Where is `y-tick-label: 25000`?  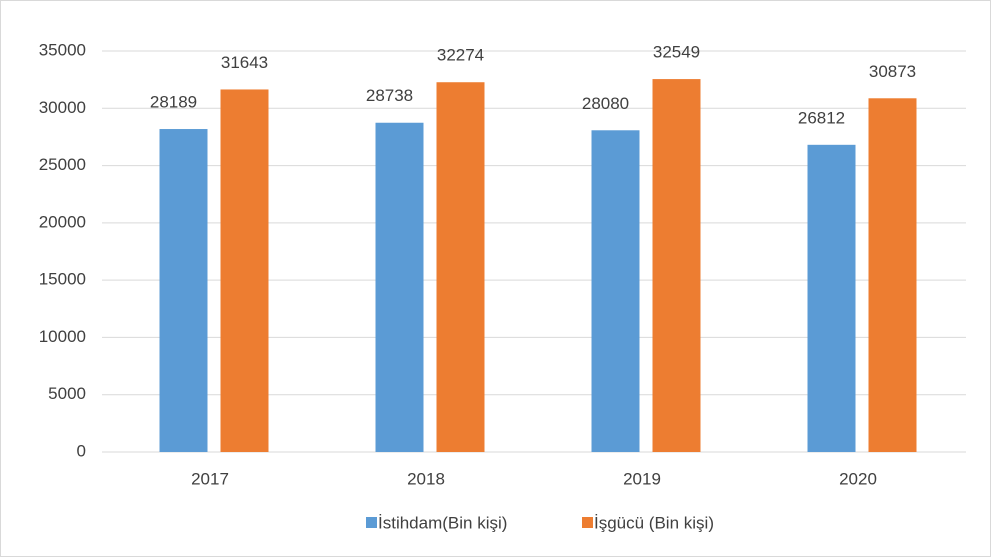 y-tick-label: 25000 is located at coordinates (62, 164).